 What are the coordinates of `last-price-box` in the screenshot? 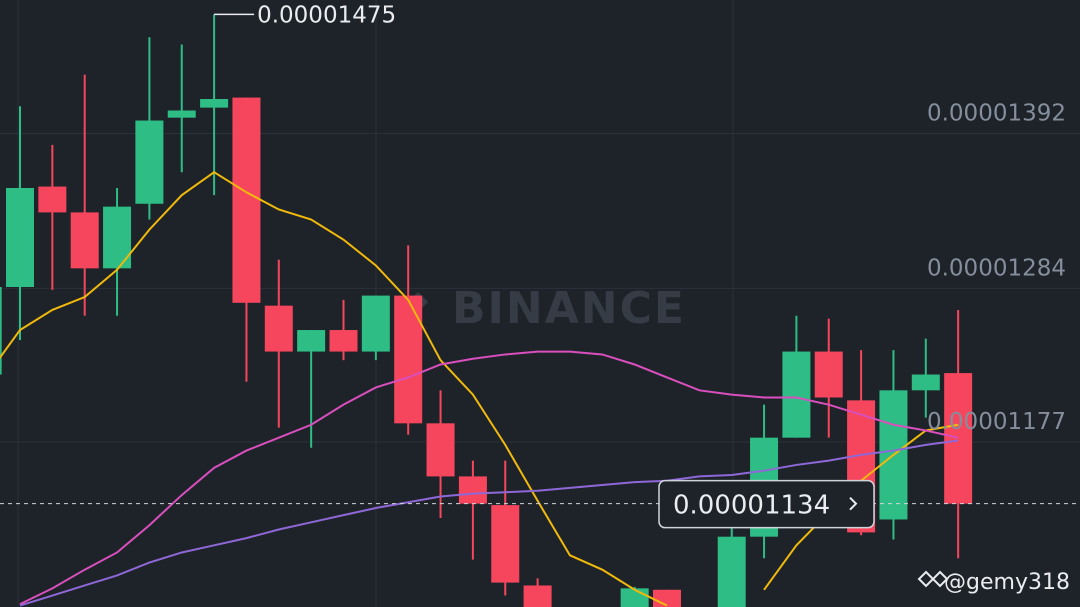 It's located at (766, 504).